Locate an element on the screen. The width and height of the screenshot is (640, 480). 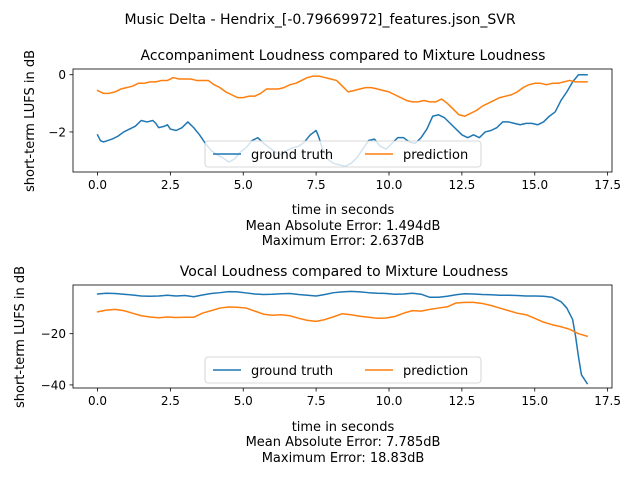
vocal-mean-error-annotation: Mean Absolute Error: 7.785dB is located at coordinates (343, 442).